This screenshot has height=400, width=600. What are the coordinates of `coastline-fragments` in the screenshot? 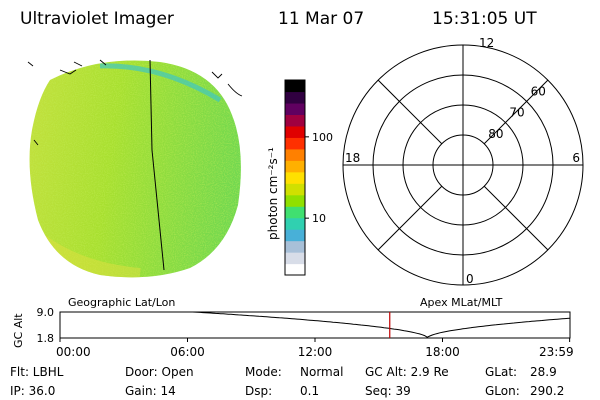 It's located at (135, 102).